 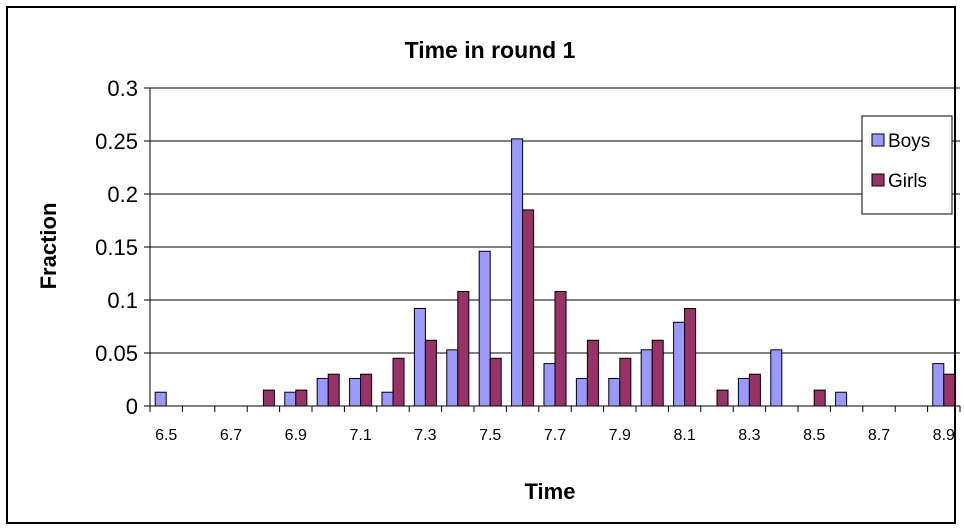 I want to click on bar-boys-8.9, so click(x=938, y=385).